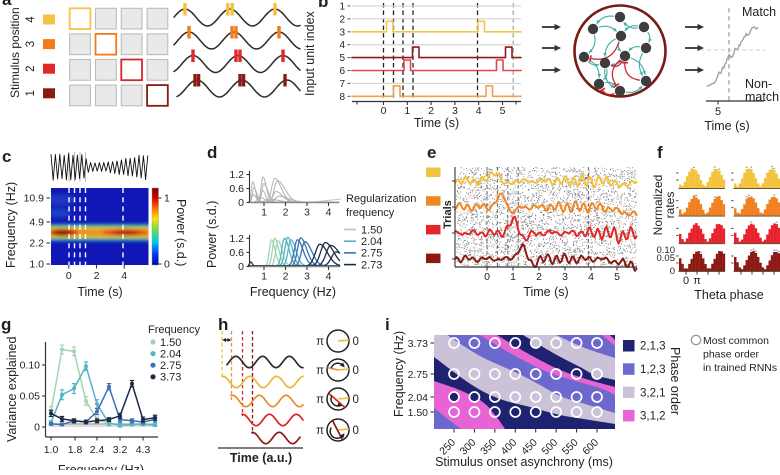  What do you see at coordinates (342, 71) in the screenshot?
I see `svg-text: 6` at bounding box center [342, 71].